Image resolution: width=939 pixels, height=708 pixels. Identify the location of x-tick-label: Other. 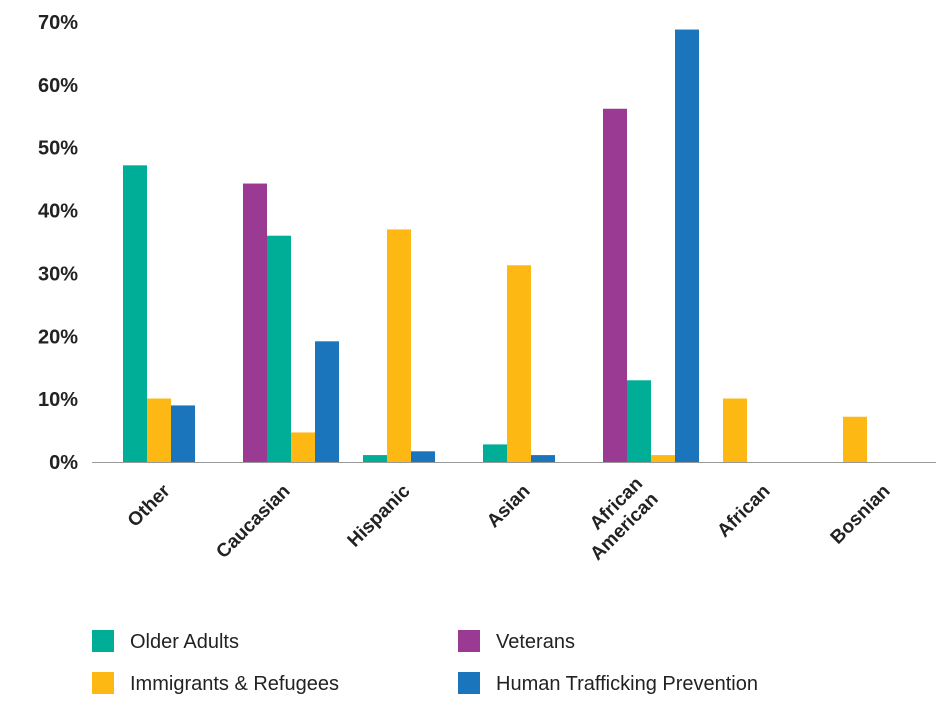
(149, 505).